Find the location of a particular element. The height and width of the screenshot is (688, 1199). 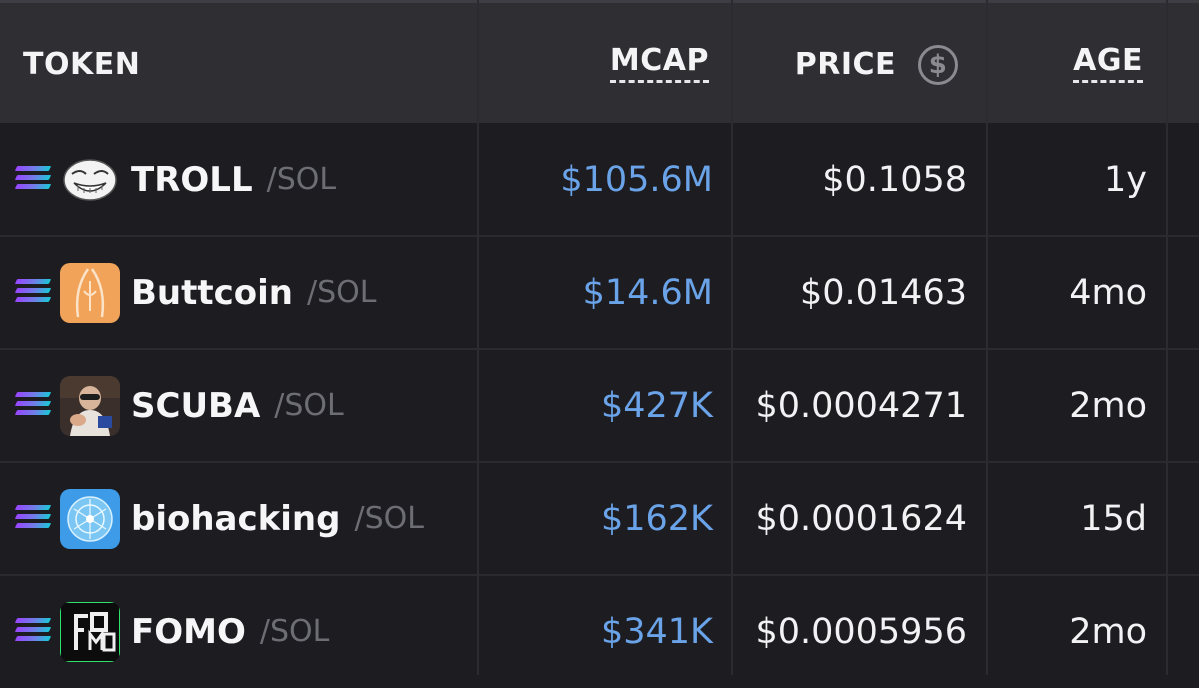

market-cap-value: $427K is located at coordinates (656, 405).